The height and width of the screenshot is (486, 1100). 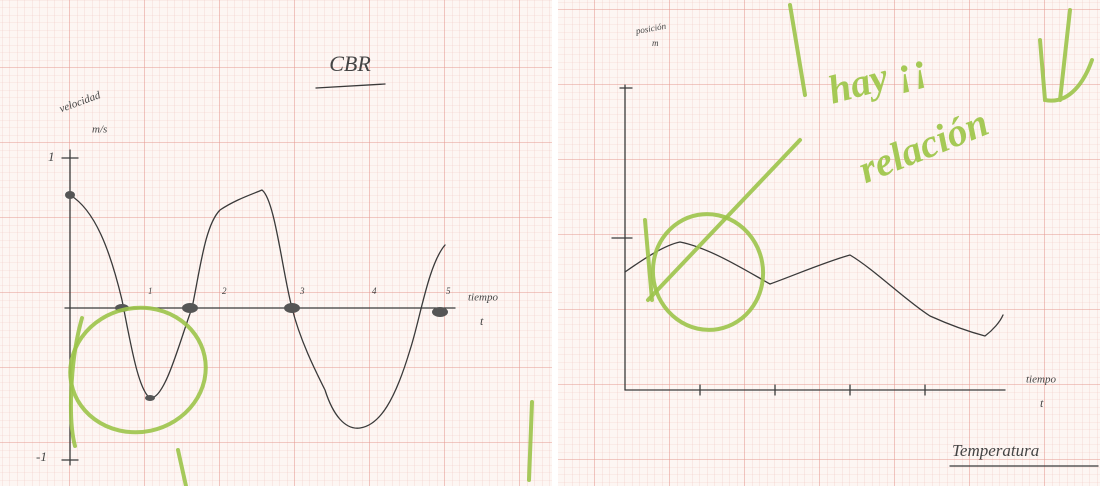 What do you see at coordinates (350, 63) in the screenshot?
I see `title: CBR` at bounding box center [350, 63].